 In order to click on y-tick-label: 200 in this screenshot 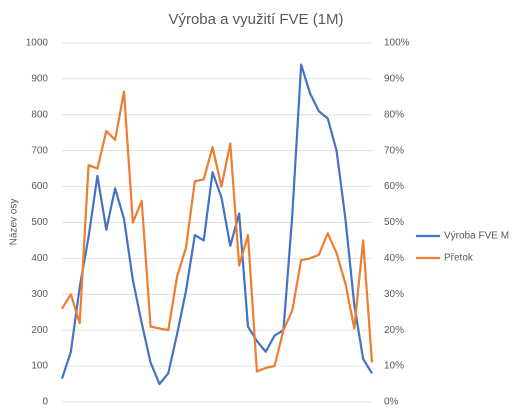, I will do `click(39, 330)`.